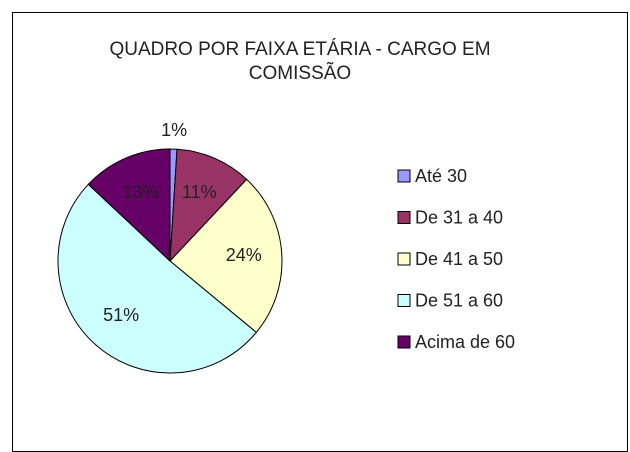  Describe the element at coordinates (121, 315) in the screenshot. I see `data-label: 51%` at that location.